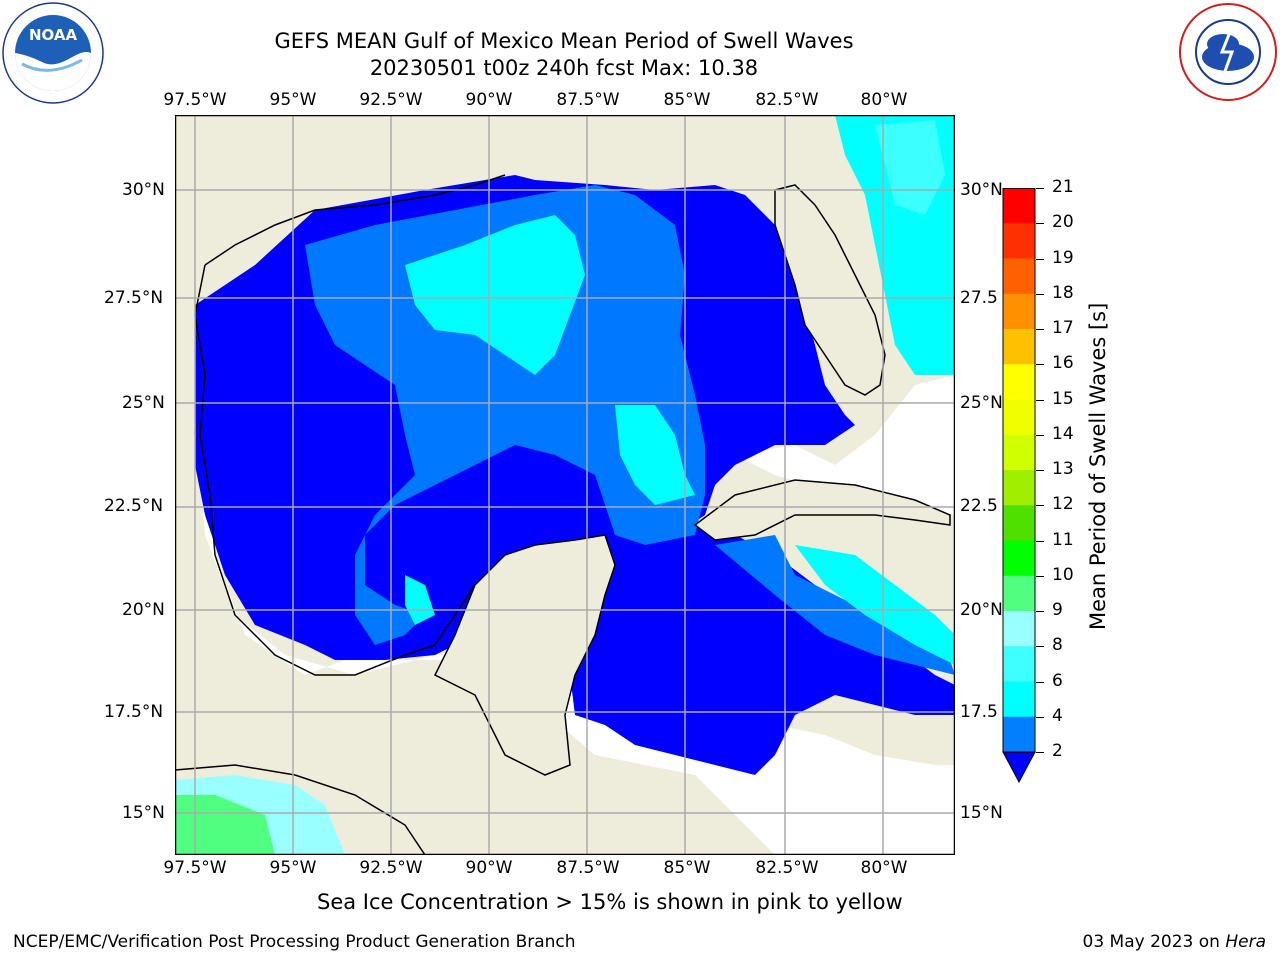 This screenshot has width=1280, height=960. I want to click on lat-label-right: 17.5, so click(979, 712).